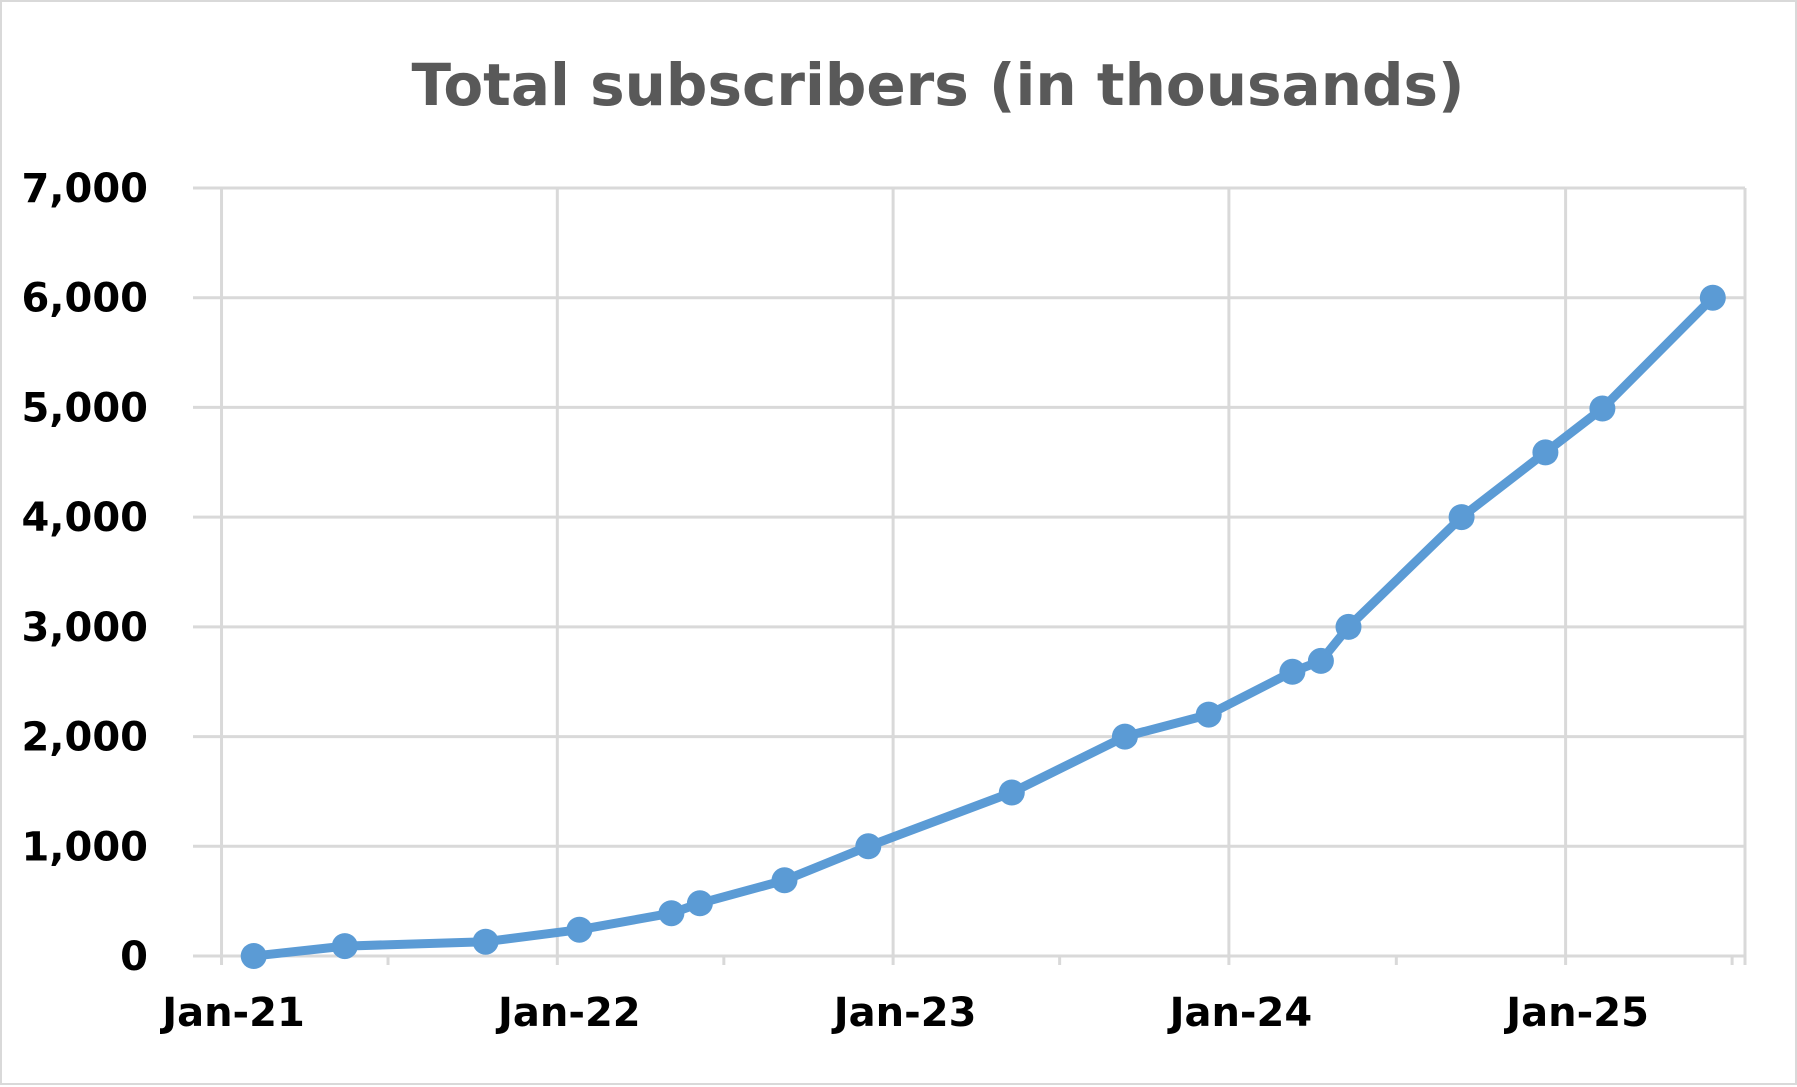 This screenshot has width=1797, height=1087. I want to click on chart-title: Total subscribers (in thousands), so click(937, 85).